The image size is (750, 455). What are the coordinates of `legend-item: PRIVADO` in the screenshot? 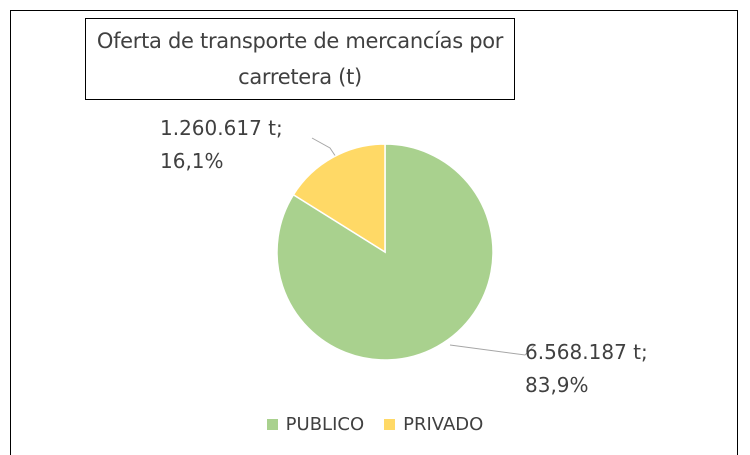 It's located at (433, 424).